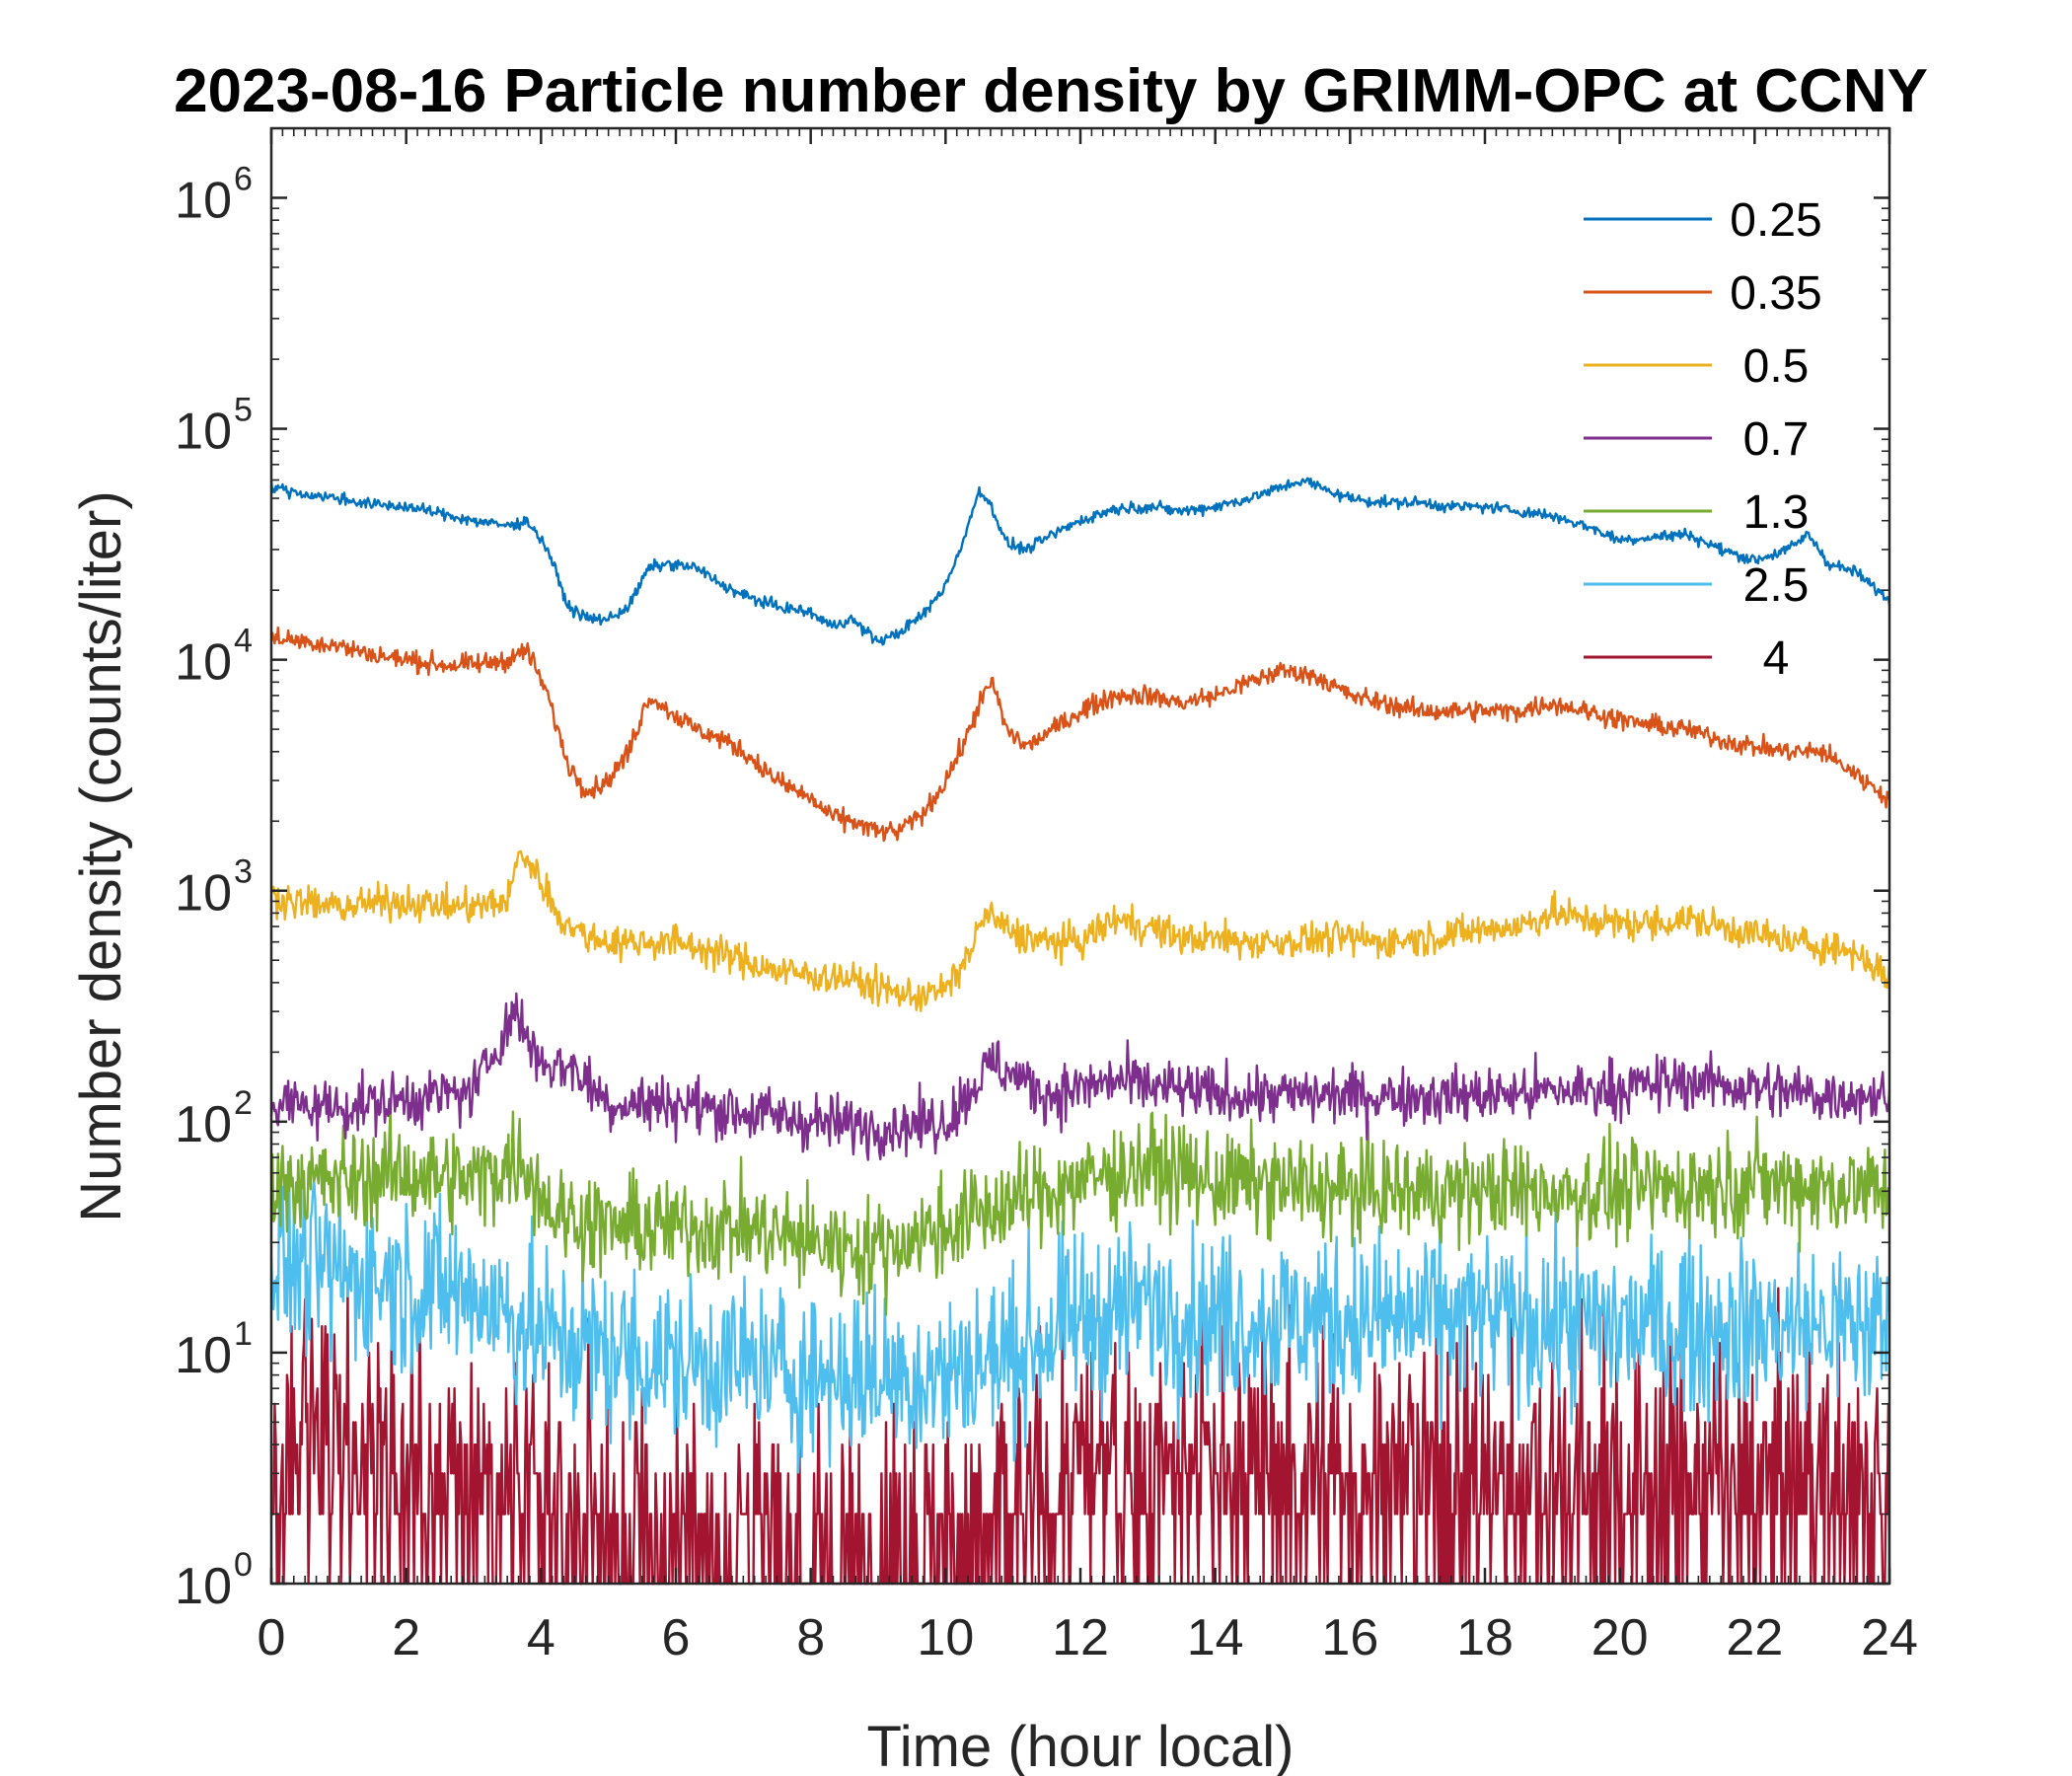 This screenshot has width=2072, height=1776. Describe the element at coordinates (1350, 1638) in the screenshot. I see `x-tick-label: 16` at that location.